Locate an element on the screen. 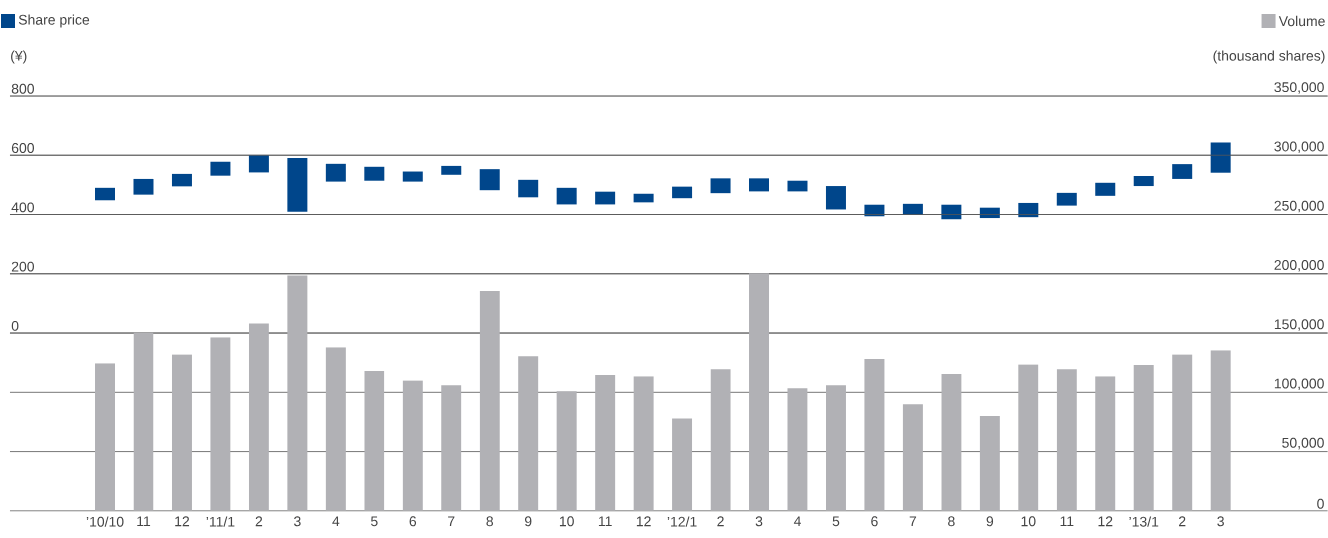 The width and height of the screenshot is (1328, 538). y2-axis-title: (thousand shares) is located at coordinates (1269, 57).